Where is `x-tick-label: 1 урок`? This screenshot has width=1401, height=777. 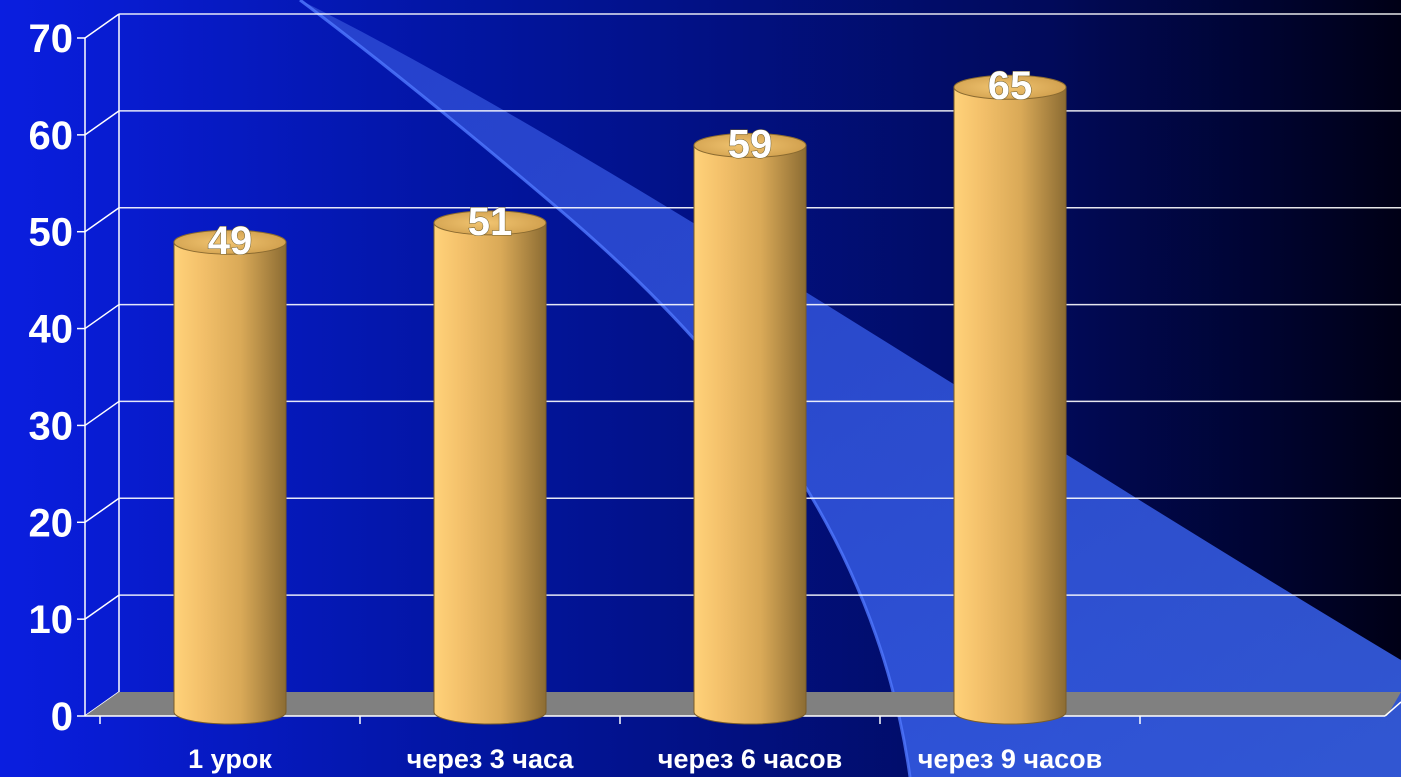
x-tick-label: 1 урок is located at coordinates (230, 759).